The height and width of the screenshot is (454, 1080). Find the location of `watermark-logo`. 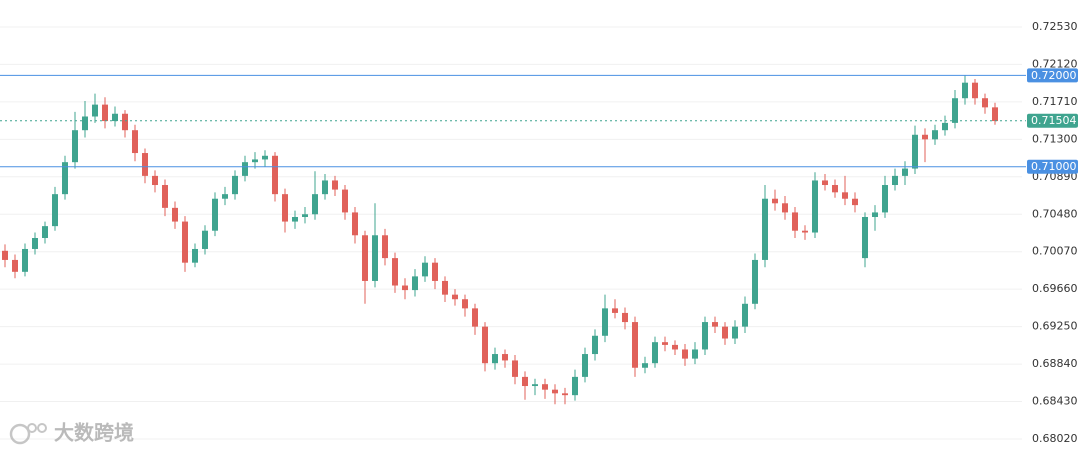

watermark-logo is located at coordinates (28, 434).